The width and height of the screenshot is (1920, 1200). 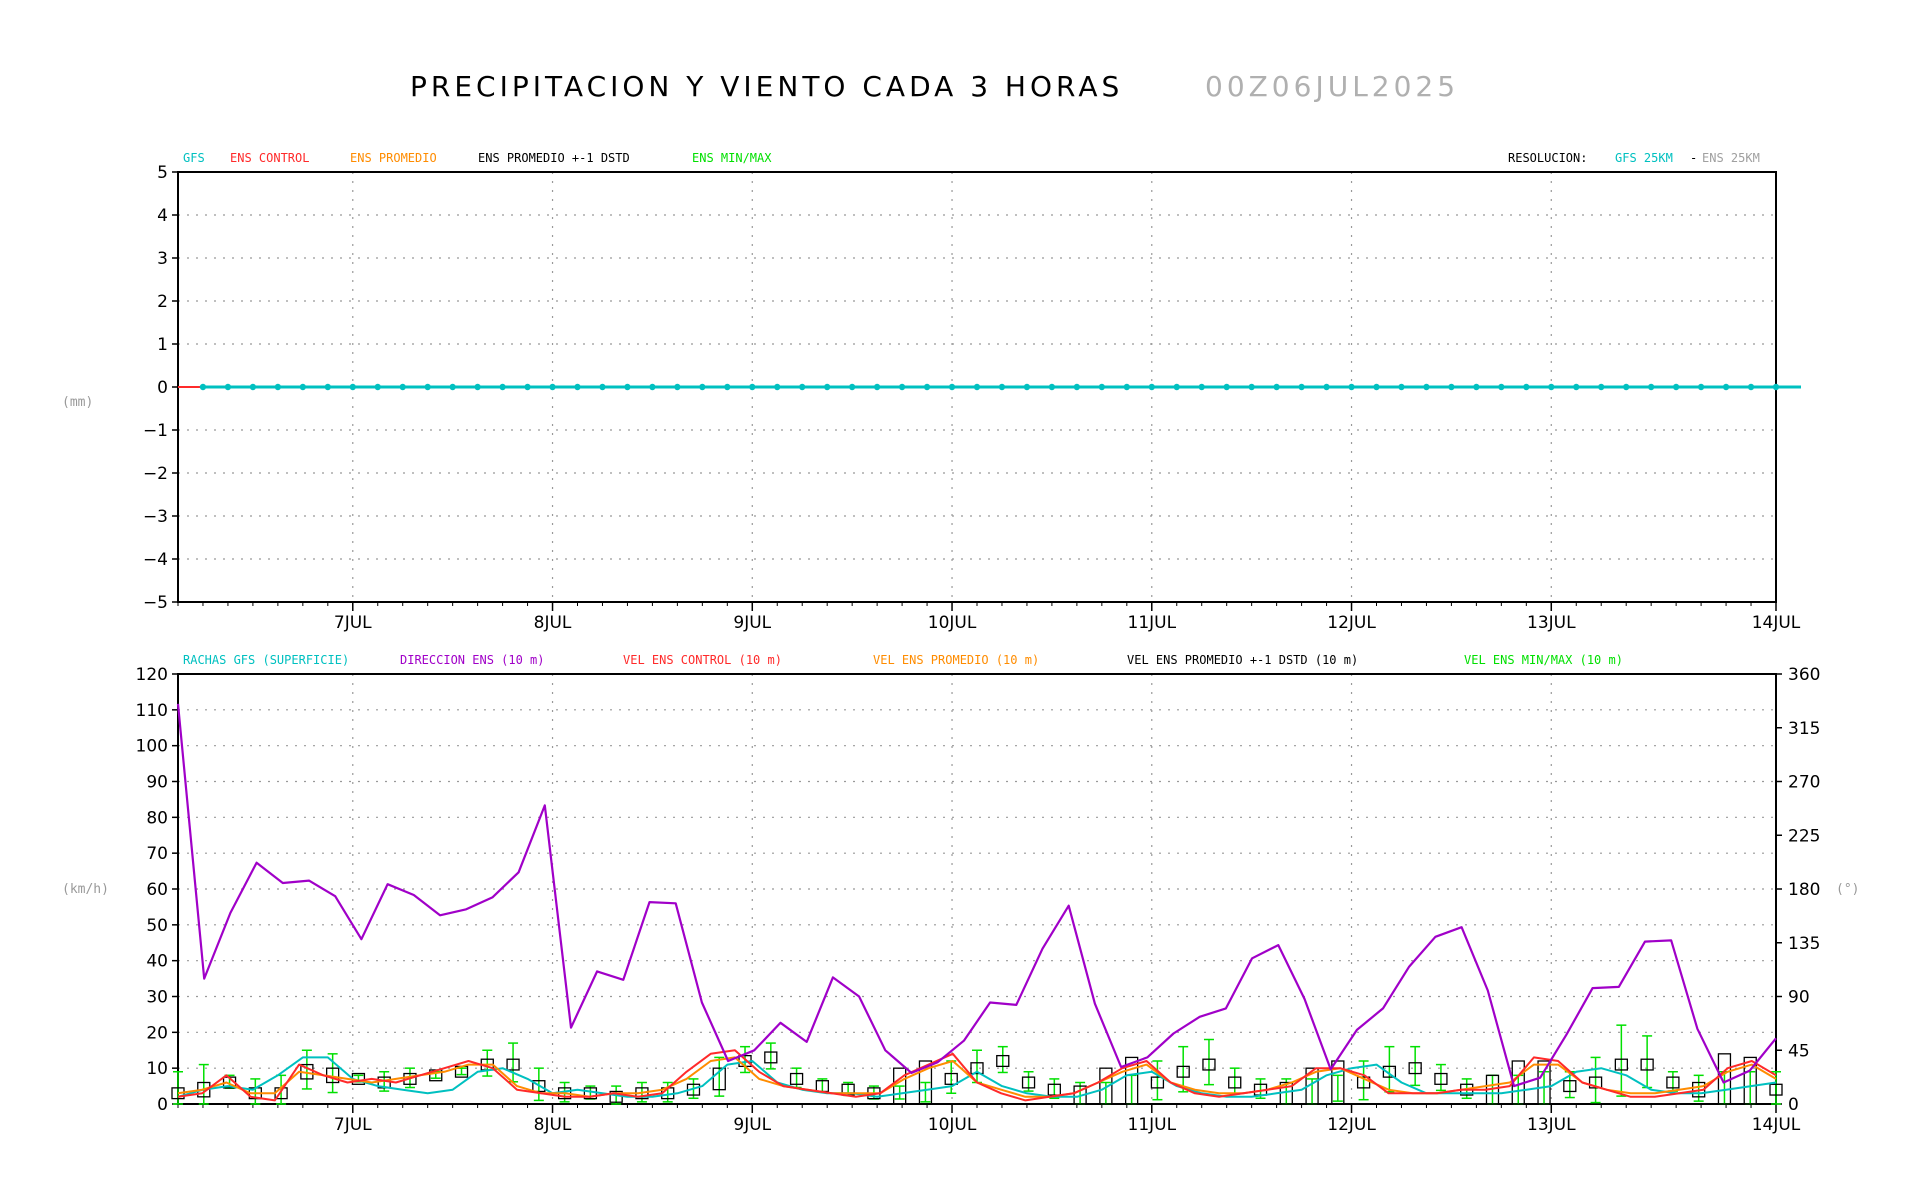 I want to click on y-tick-label: −2, so click(x=155, y=474).